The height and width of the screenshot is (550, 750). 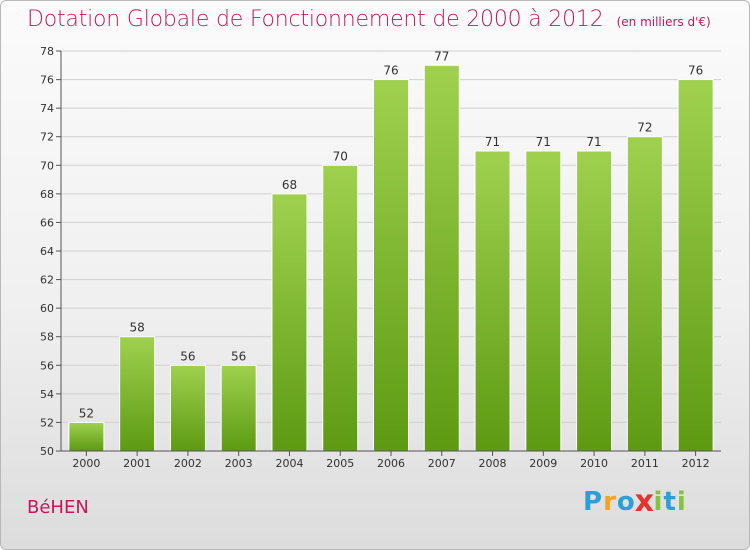 I want to click on commune-name: BéHEN, so click(x=58, y=507).